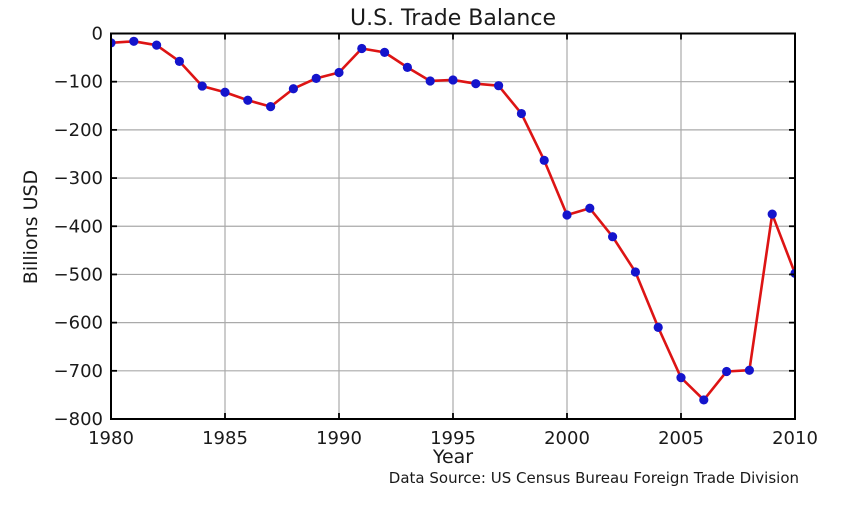  Describe the element at coordinates (567, 215) in the screenshot. I see `data-point-2000` at that location.